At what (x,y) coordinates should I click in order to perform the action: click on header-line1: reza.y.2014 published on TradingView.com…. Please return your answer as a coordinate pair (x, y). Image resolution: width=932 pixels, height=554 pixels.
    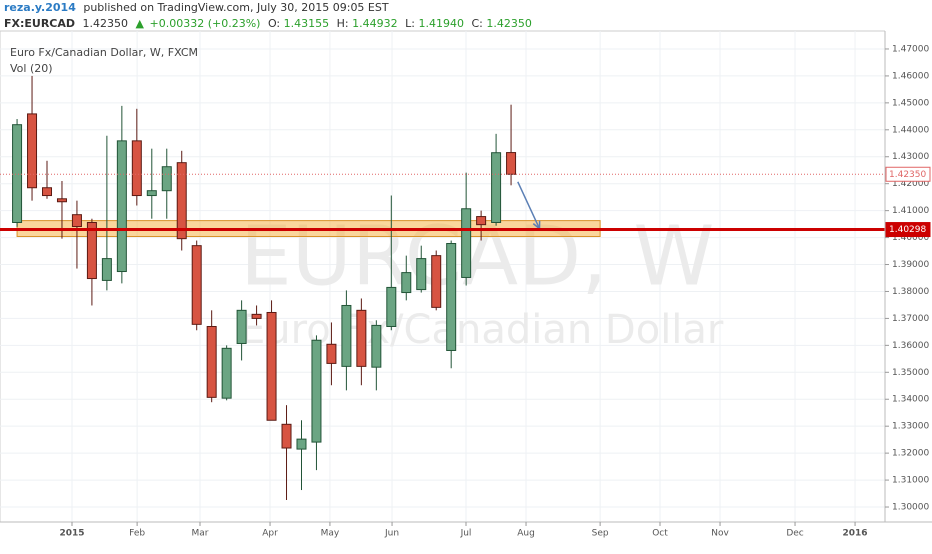
    Looking at the image, I should click on (196, 7).